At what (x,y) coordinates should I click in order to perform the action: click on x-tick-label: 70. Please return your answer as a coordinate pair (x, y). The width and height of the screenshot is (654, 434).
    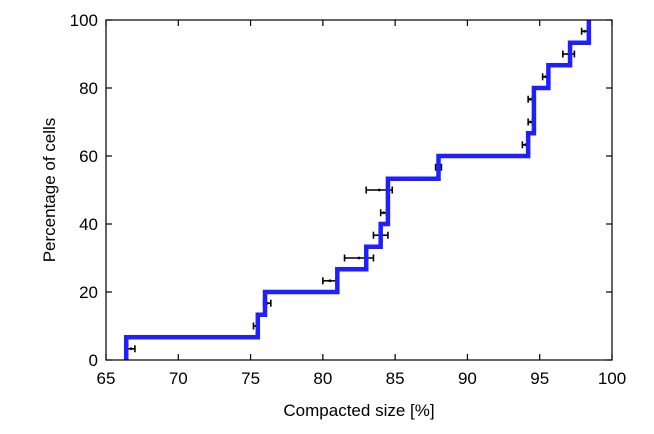
    Looking at the image, I should click on (178, 378).